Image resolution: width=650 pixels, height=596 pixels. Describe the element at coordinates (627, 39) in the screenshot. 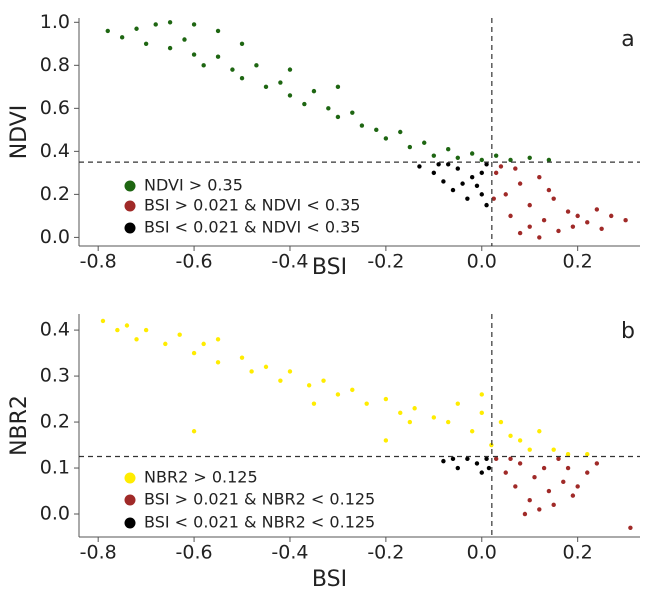

I see `panel-label: a` at that location.